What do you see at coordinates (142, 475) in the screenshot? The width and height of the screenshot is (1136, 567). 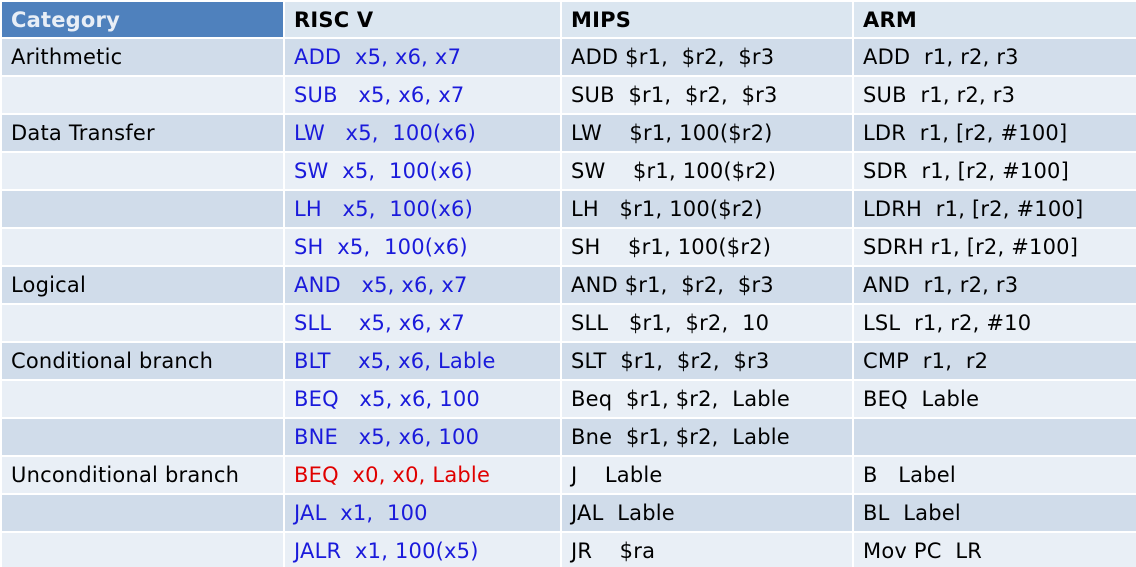 I see `category-cell: Unconditional branch` at bounding box center [142, 475].